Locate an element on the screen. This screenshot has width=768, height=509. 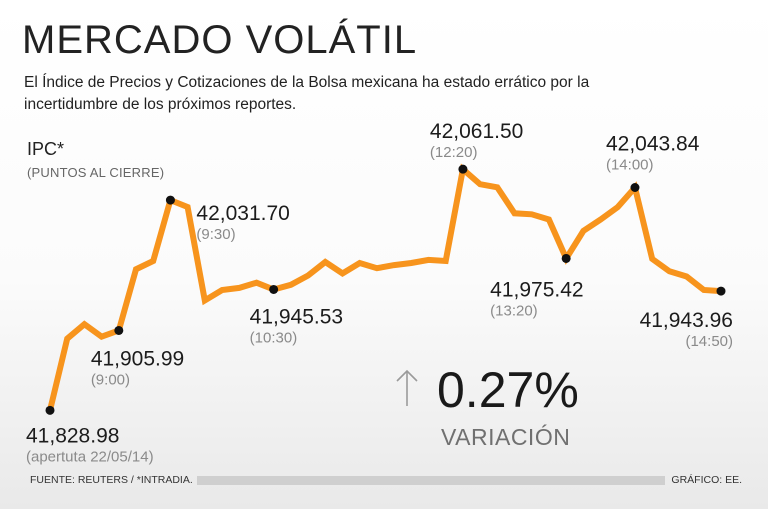
graphic-credit: GRÁFICO: EE. is located at coordinates (706, 480).